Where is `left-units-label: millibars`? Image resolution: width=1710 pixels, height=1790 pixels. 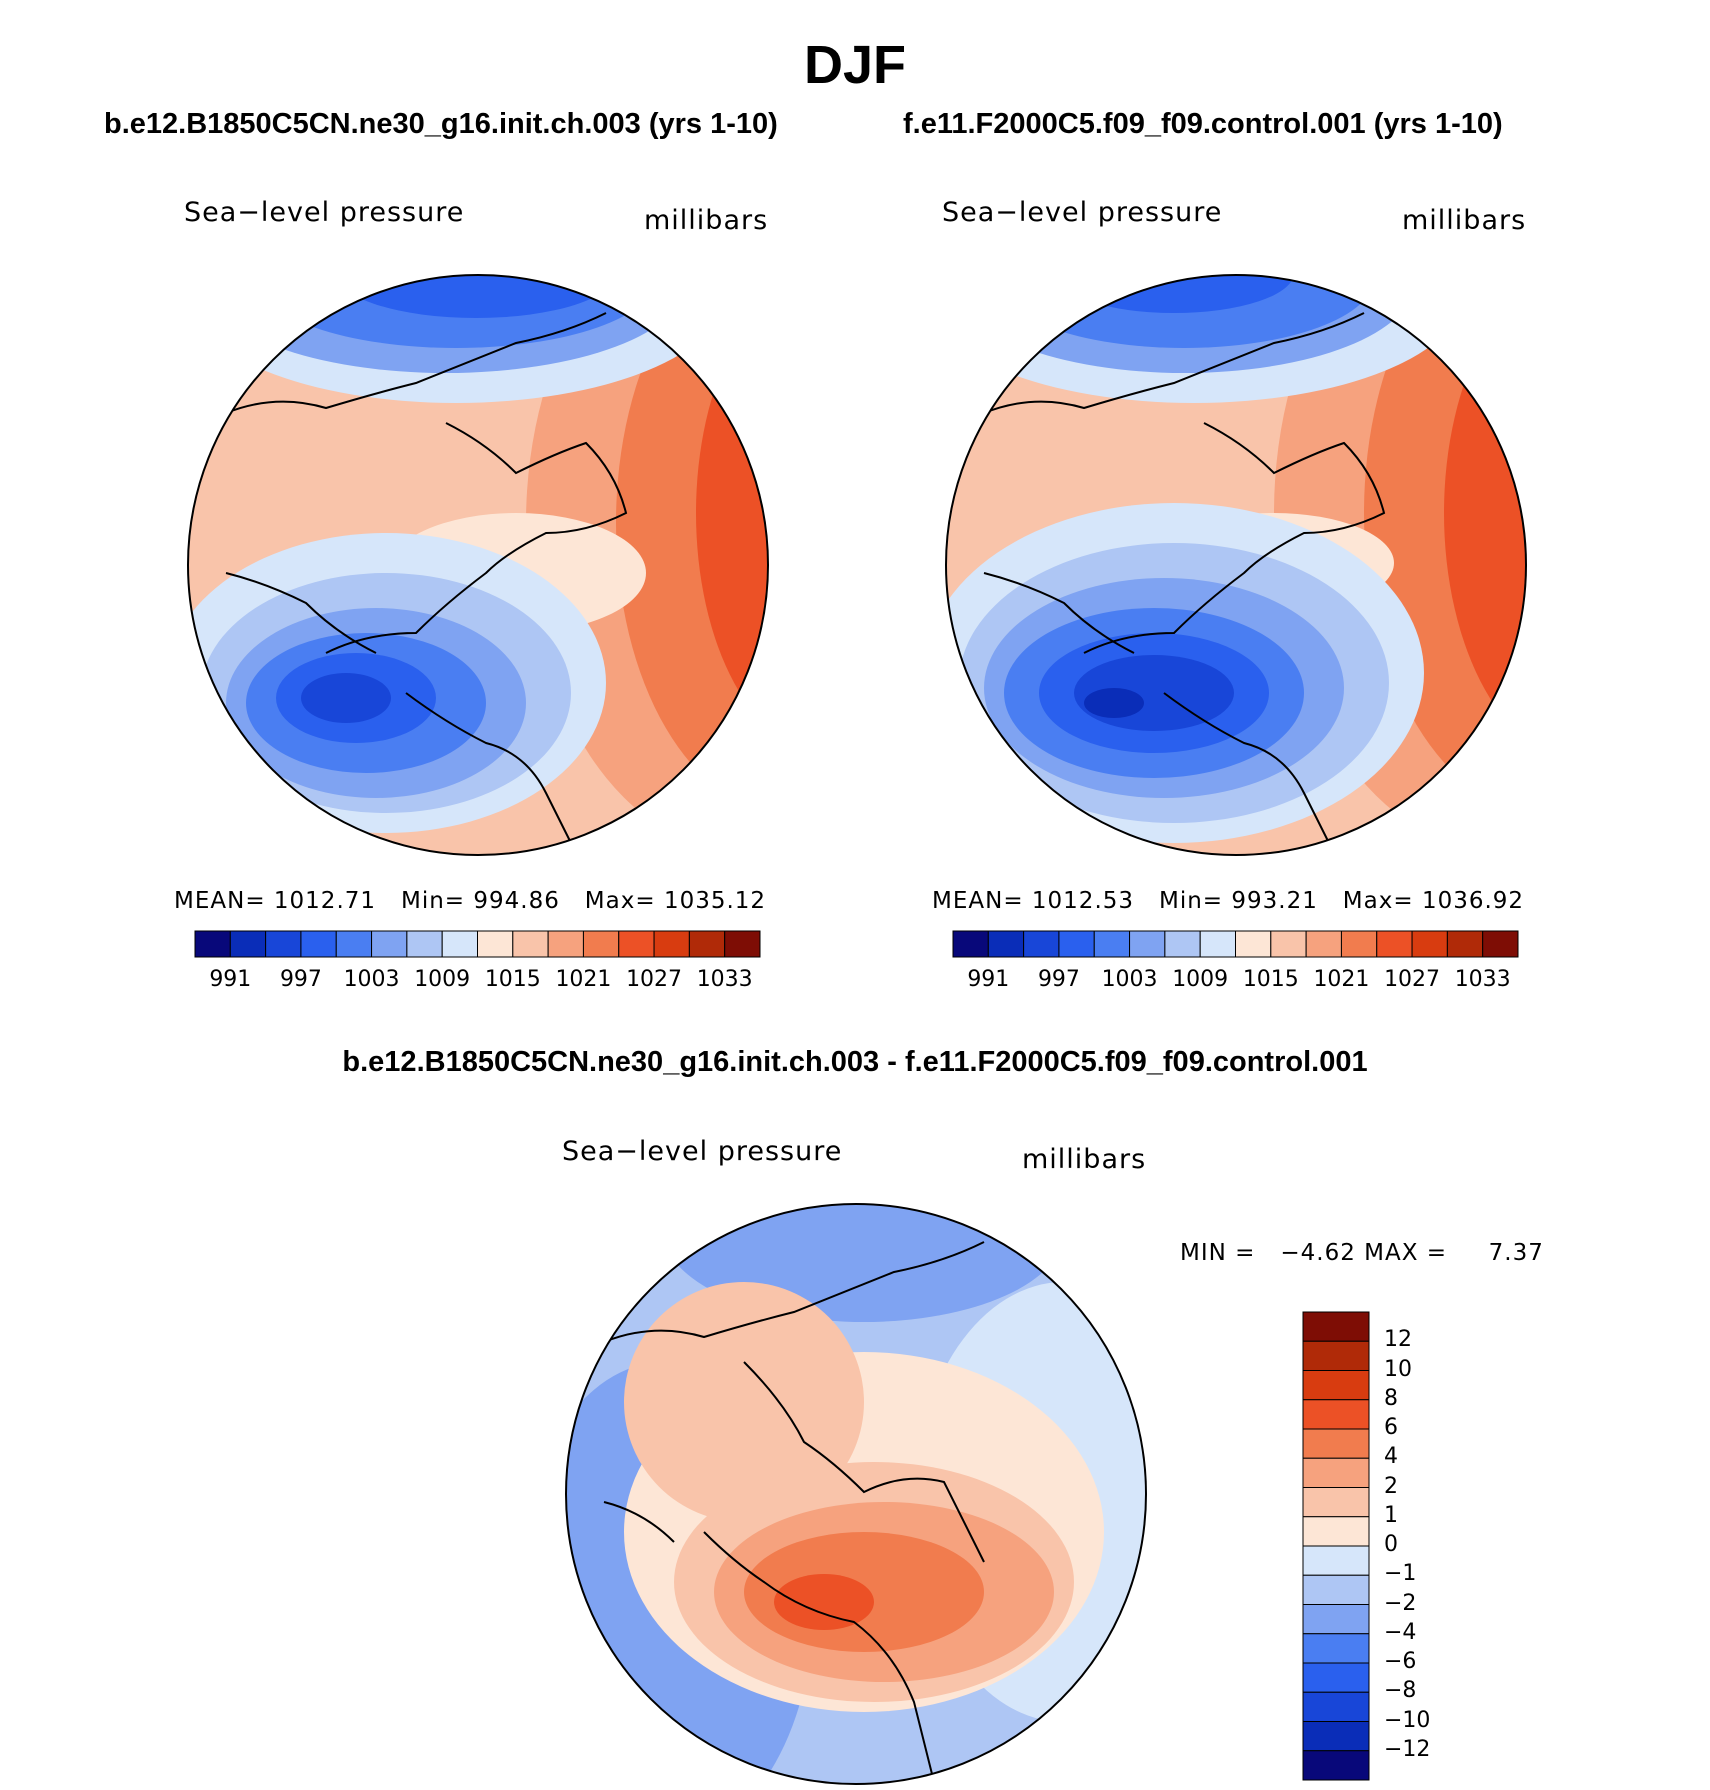
left-units-label: millibars is located at coordinates (706, 220).